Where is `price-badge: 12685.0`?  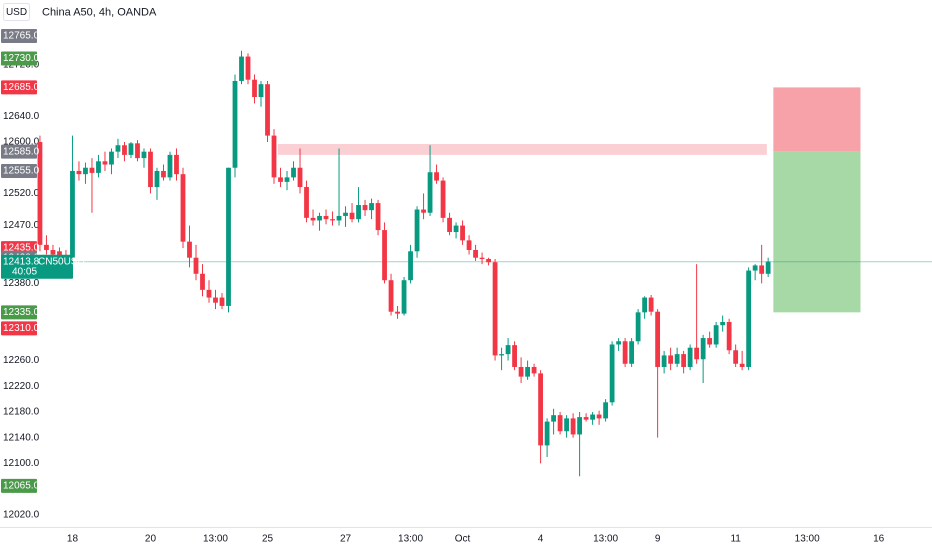 price-badge: 12685.0 is located at coordinates (20, 87).